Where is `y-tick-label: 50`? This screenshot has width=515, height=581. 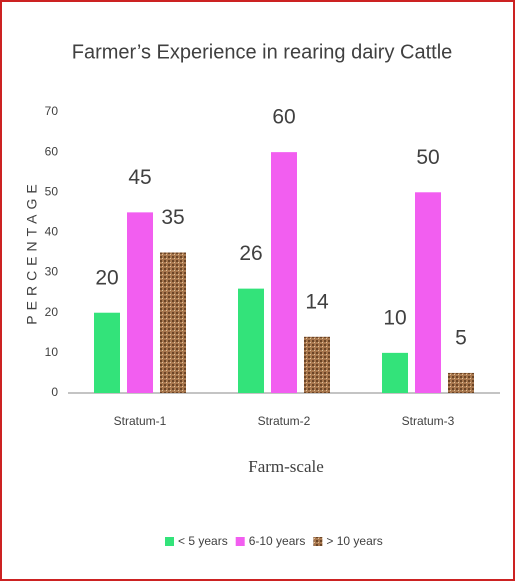
y-tick-label: 50 is located at coordinates (52, 191).